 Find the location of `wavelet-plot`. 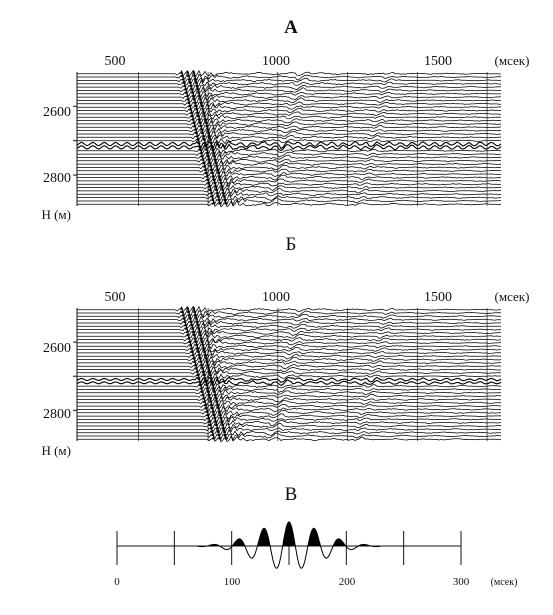

wavelet-plot is located at coordinates (289, 545).